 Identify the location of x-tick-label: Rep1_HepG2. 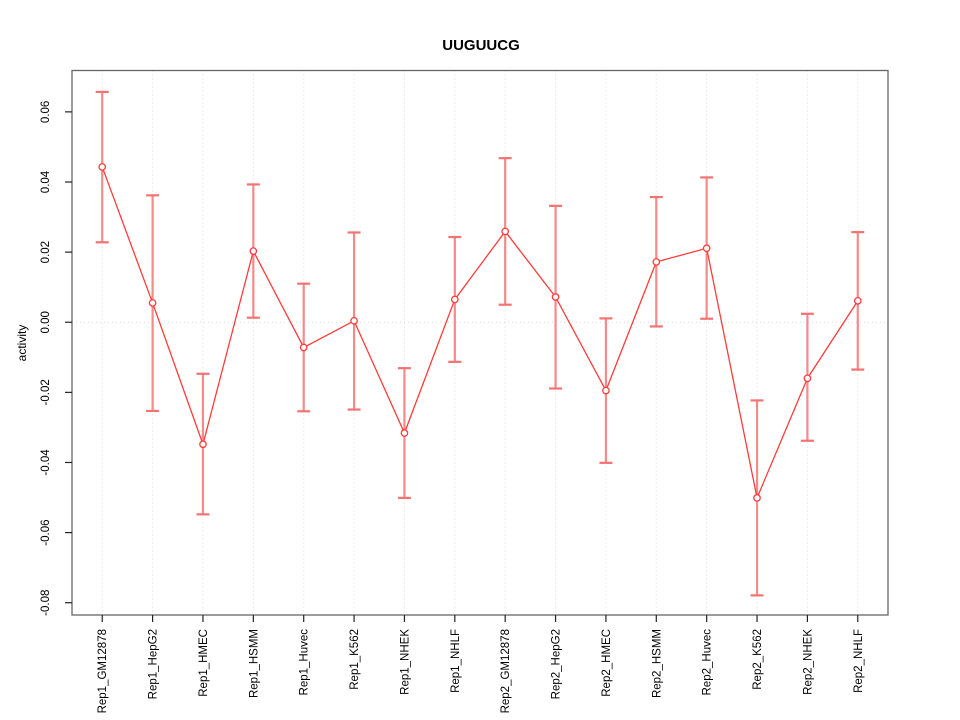
(154, 664).